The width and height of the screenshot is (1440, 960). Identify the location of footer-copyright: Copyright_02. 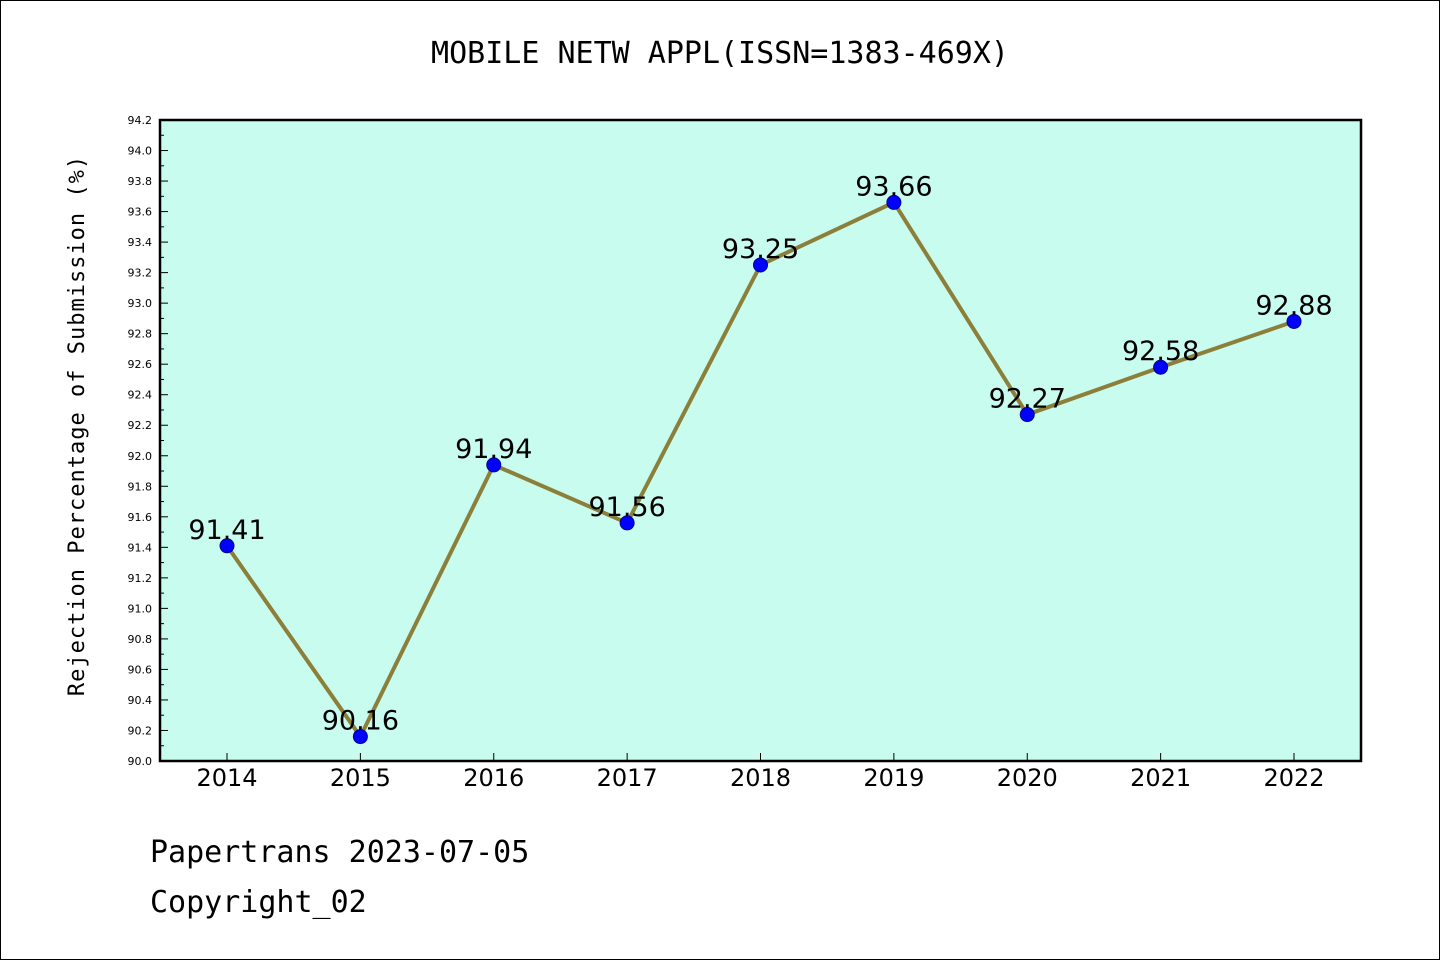
(258, 902).